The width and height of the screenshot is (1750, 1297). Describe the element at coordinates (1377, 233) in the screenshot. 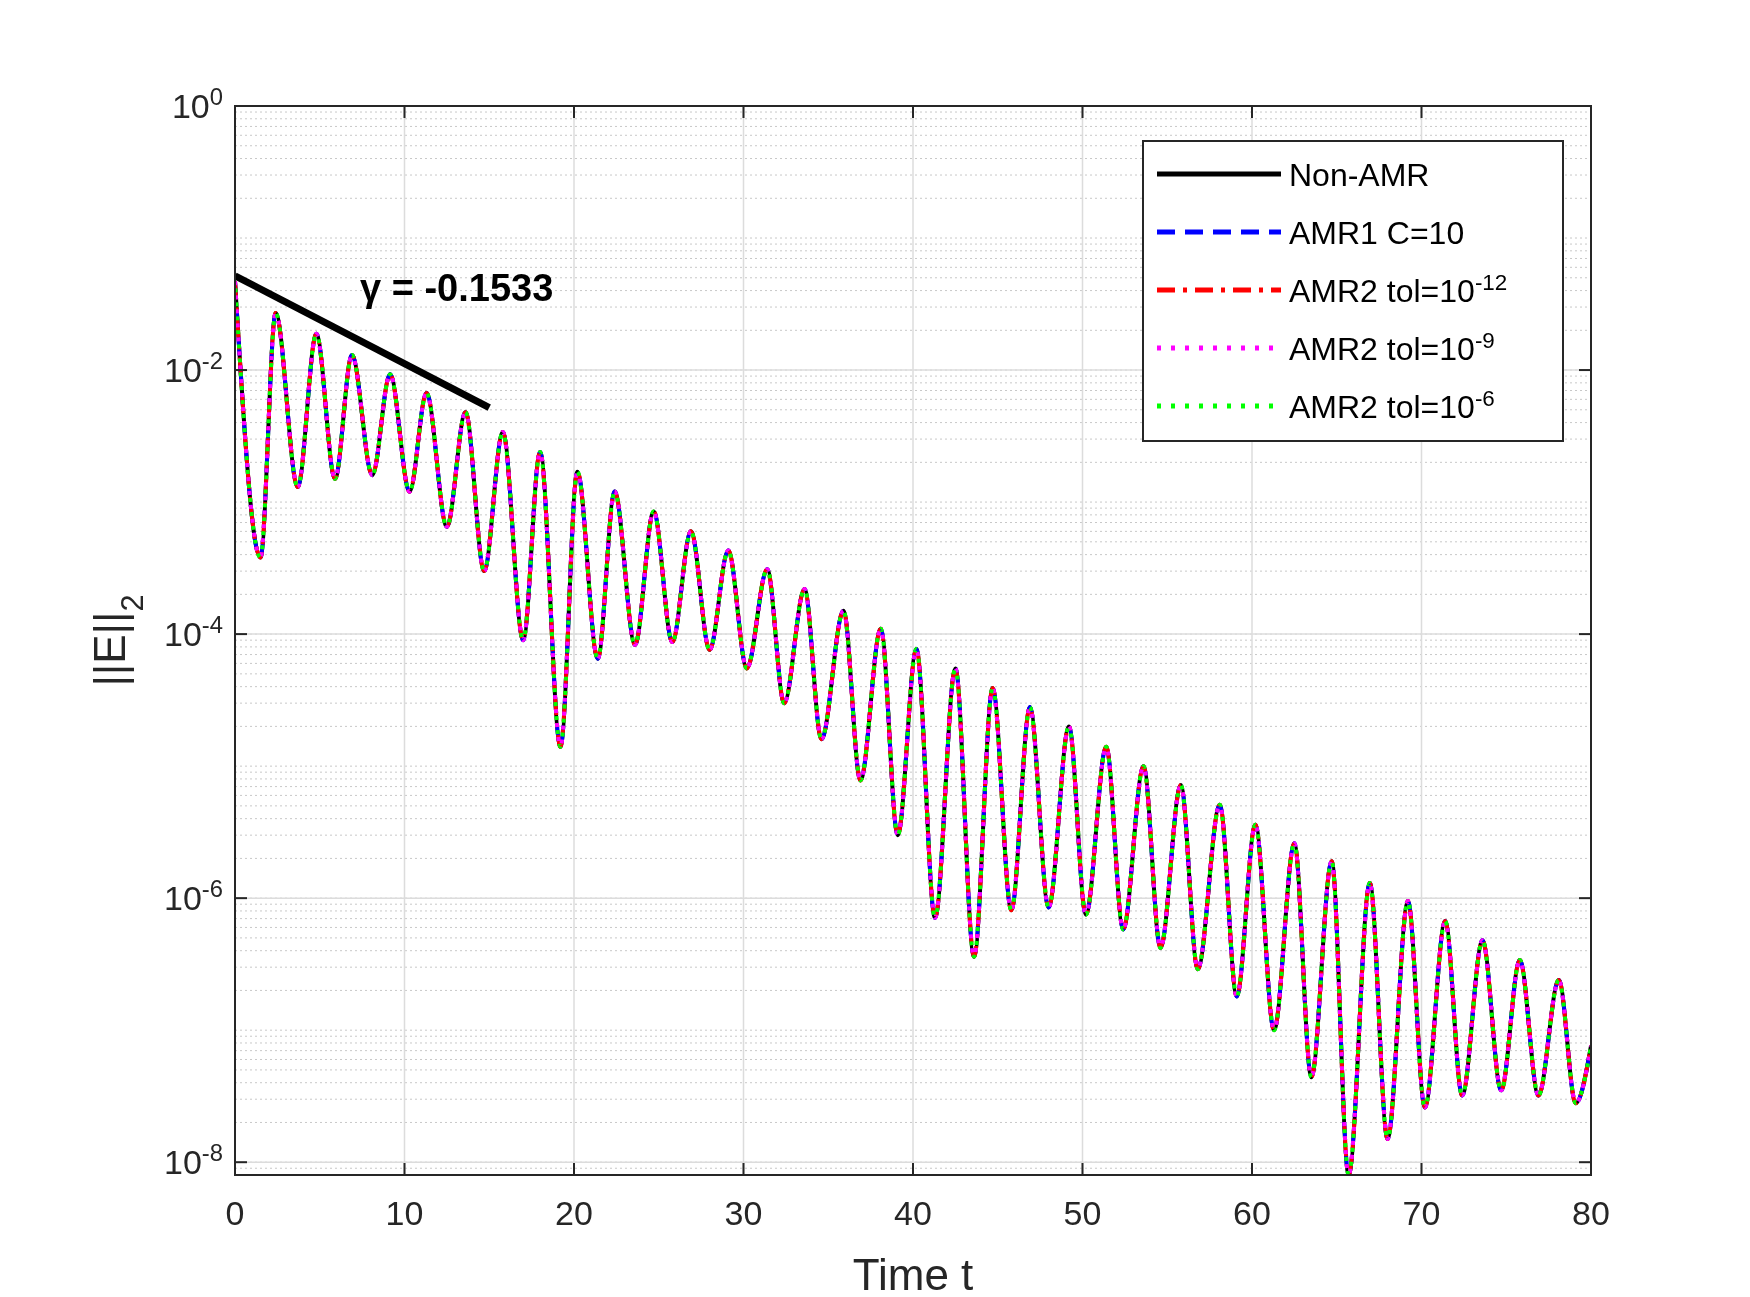

I see `legend-label: AMR1 C=10` at that location.